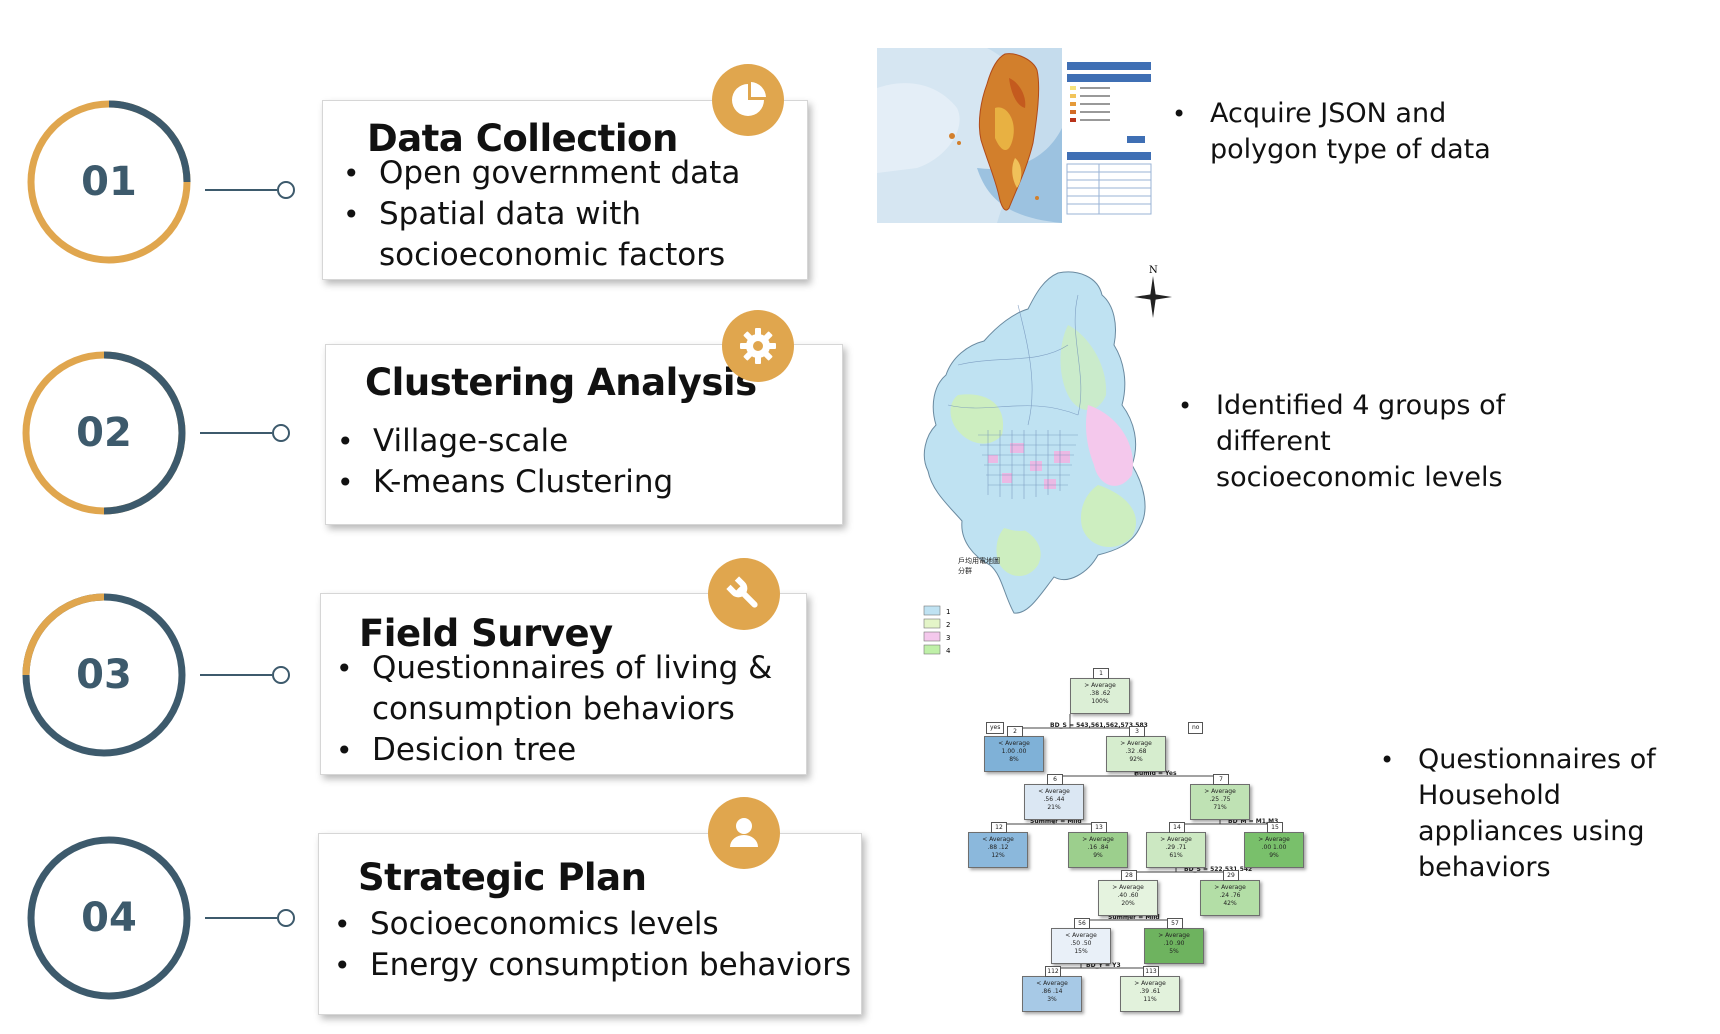  What do you see at coordinates (1136, 759) in the screenshot?
I see `node-percent: 92%` at bounding box center [1136, 759].